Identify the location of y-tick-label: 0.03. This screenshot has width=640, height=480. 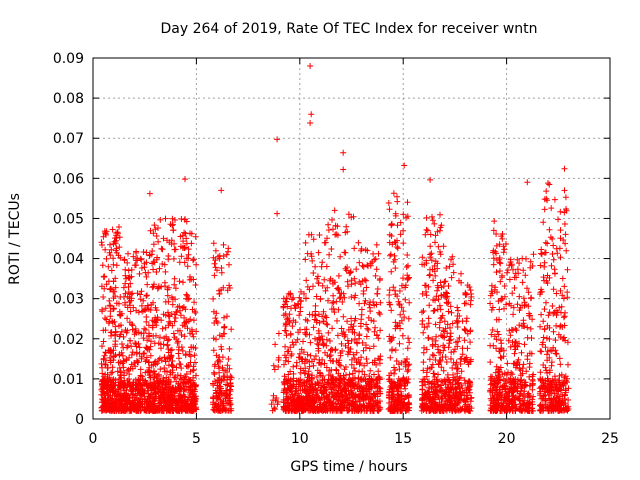
(68, 300).